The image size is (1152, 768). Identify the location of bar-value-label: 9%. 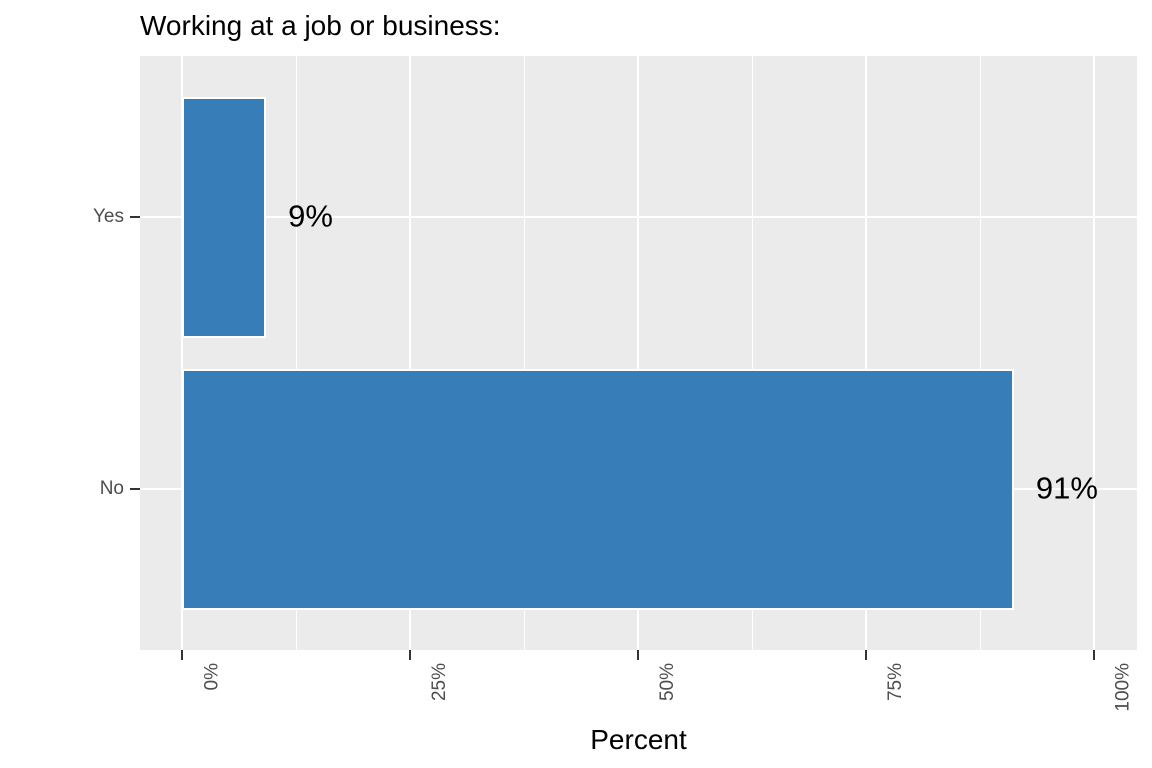
(310, 216).